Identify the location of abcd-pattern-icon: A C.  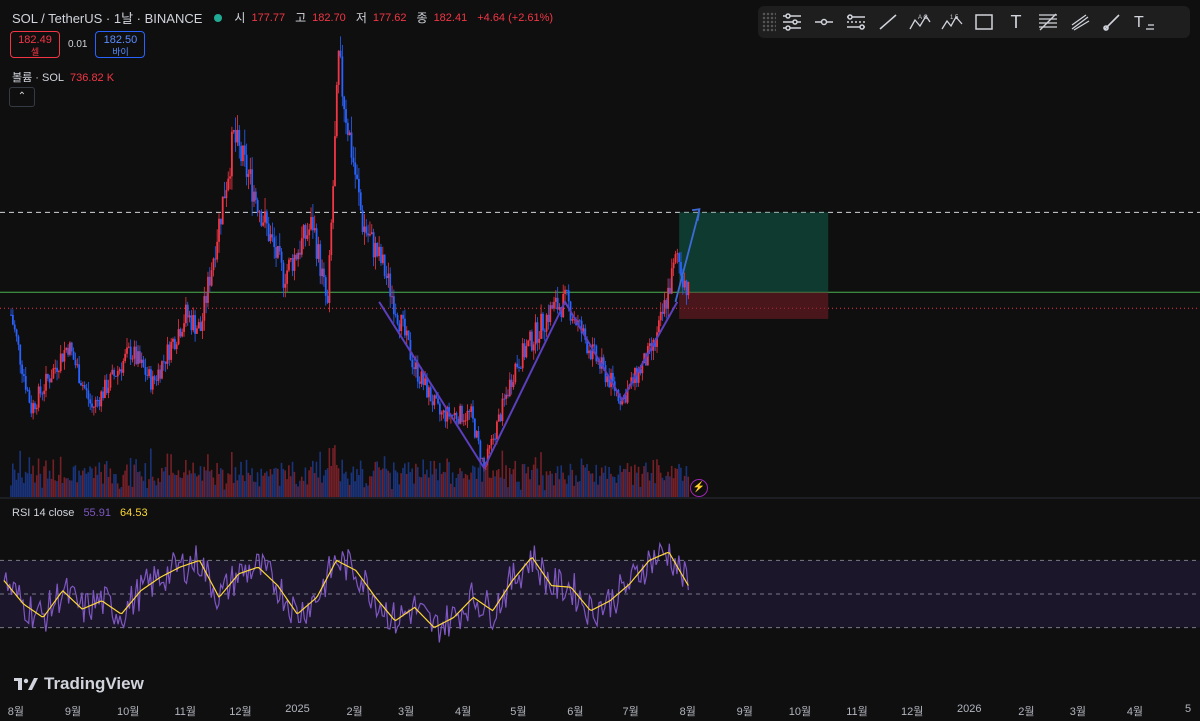
(920, 22).